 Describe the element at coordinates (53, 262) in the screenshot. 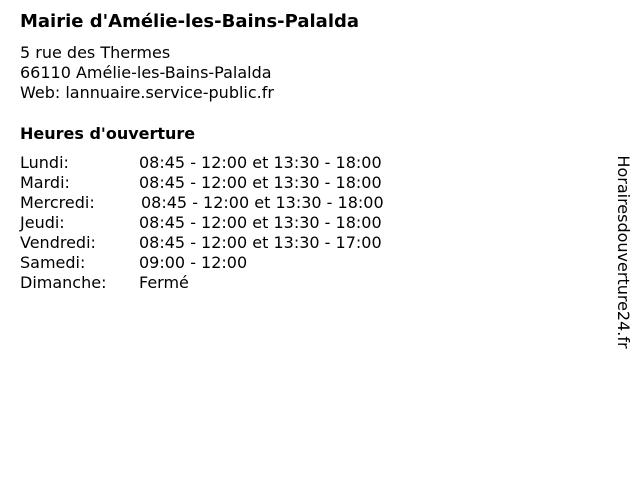

I see `day-label: Samedi:` at that location.